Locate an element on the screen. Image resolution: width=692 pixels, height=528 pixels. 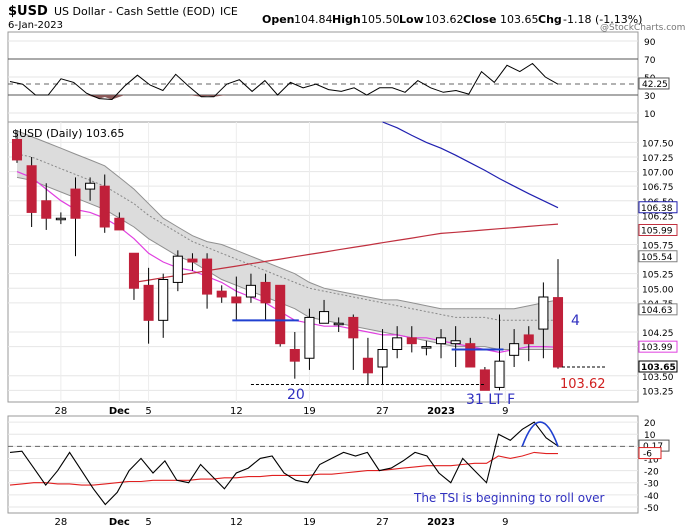
price-tag-label: 104.63 is located at coordinates (657, 311).